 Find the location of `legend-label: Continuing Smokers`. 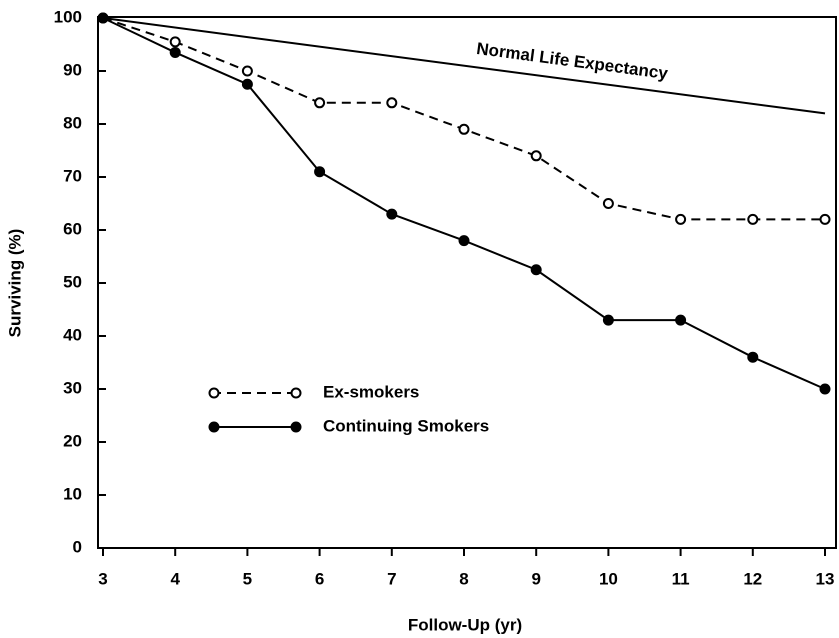

legend-label: Continuing Smokers is located at coordinates (406, 425).